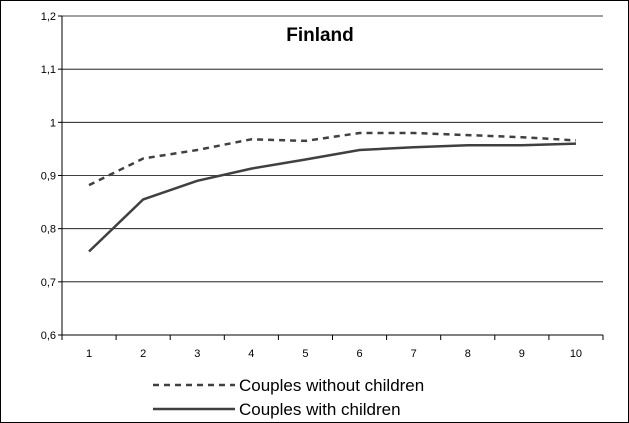  I want to click on legend-label: Couples without children, so click(331, 385).